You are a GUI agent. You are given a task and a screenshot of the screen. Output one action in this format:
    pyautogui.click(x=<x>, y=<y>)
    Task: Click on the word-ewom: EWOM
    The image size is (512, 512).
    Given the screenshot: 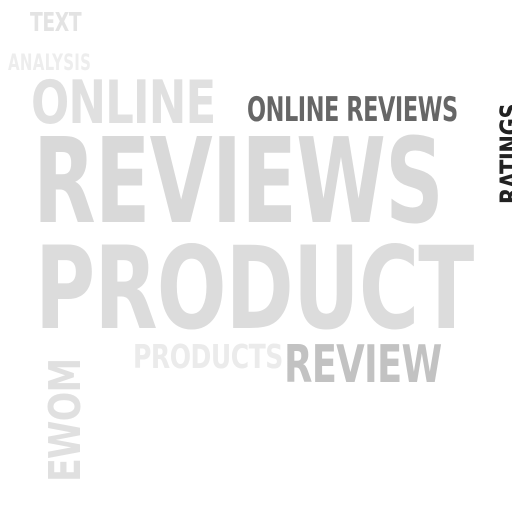 What is the action you would take?
    pyautogui.click(x=65, y=420)
    